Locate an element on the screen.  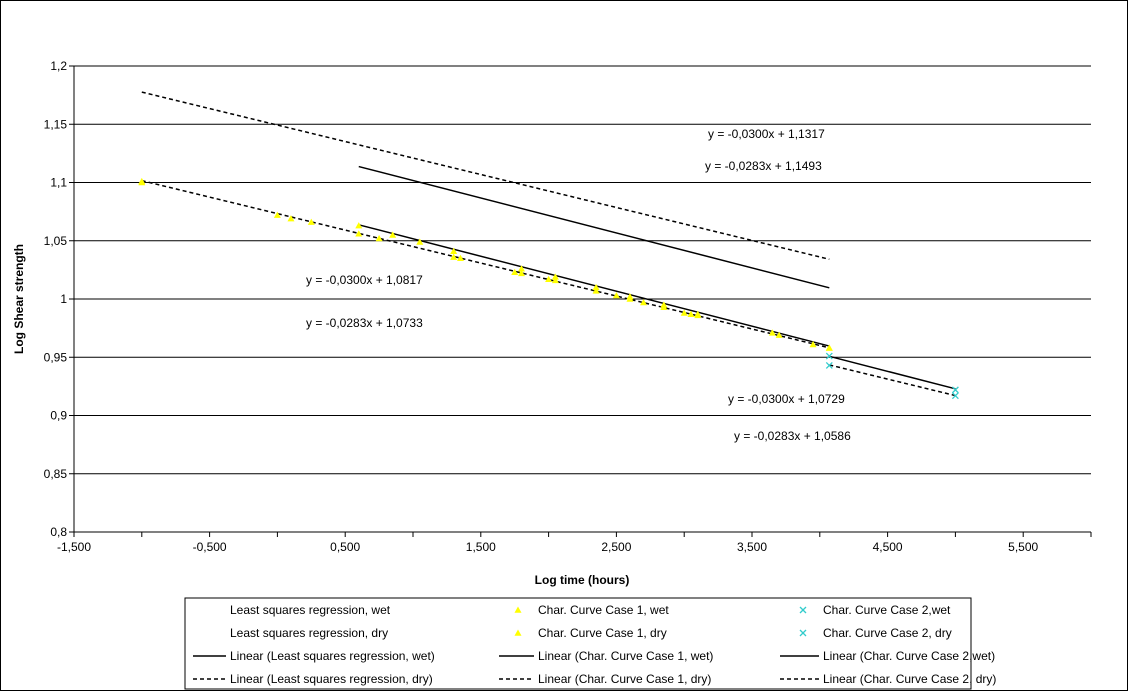
y-tick-label: 1,2 is located at coordinates (58, 66).